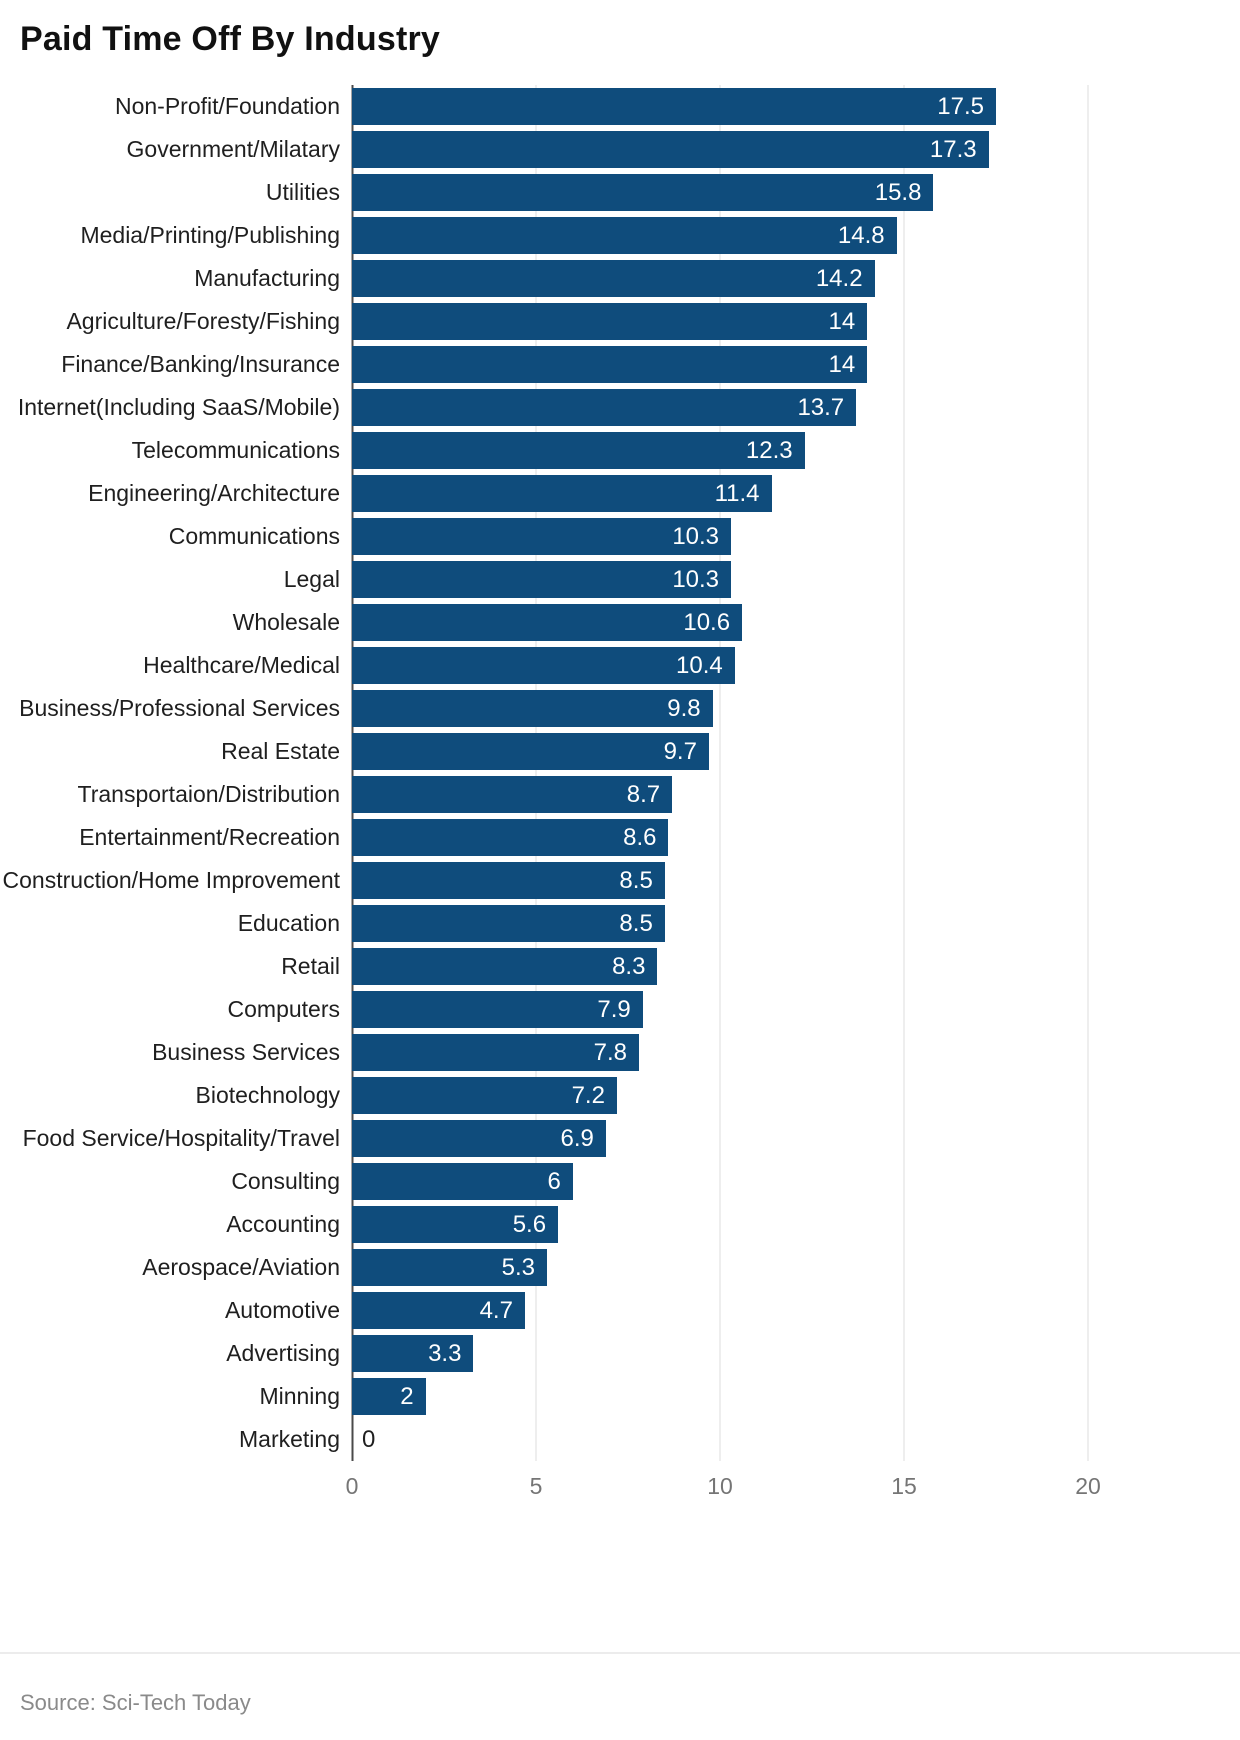 This screenshot has height=1740, width=1240. I want to click on chart-row: Legal 10.3, so click(620, 579).